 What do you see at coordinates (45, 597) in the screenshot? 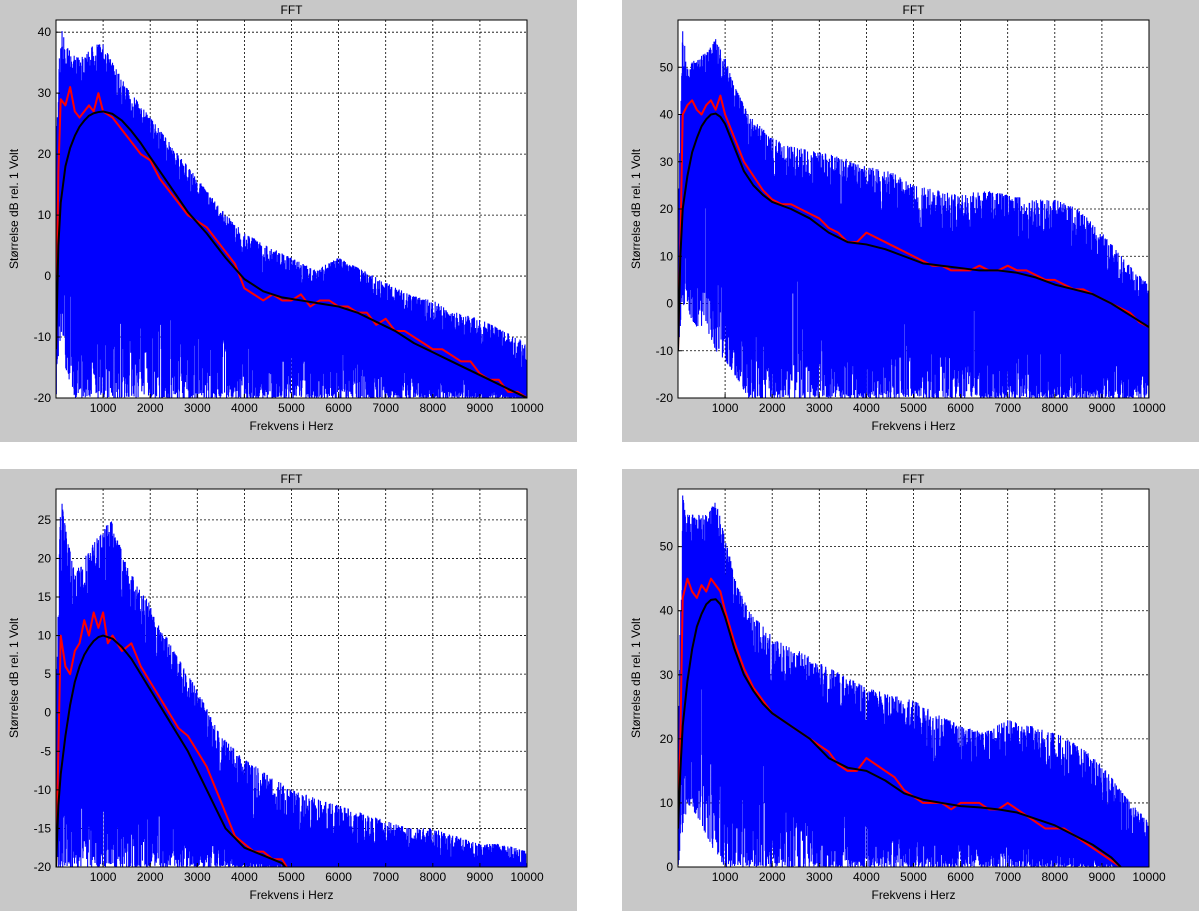
I see `y-tick-label: 15` at bounding box center [45, 597].